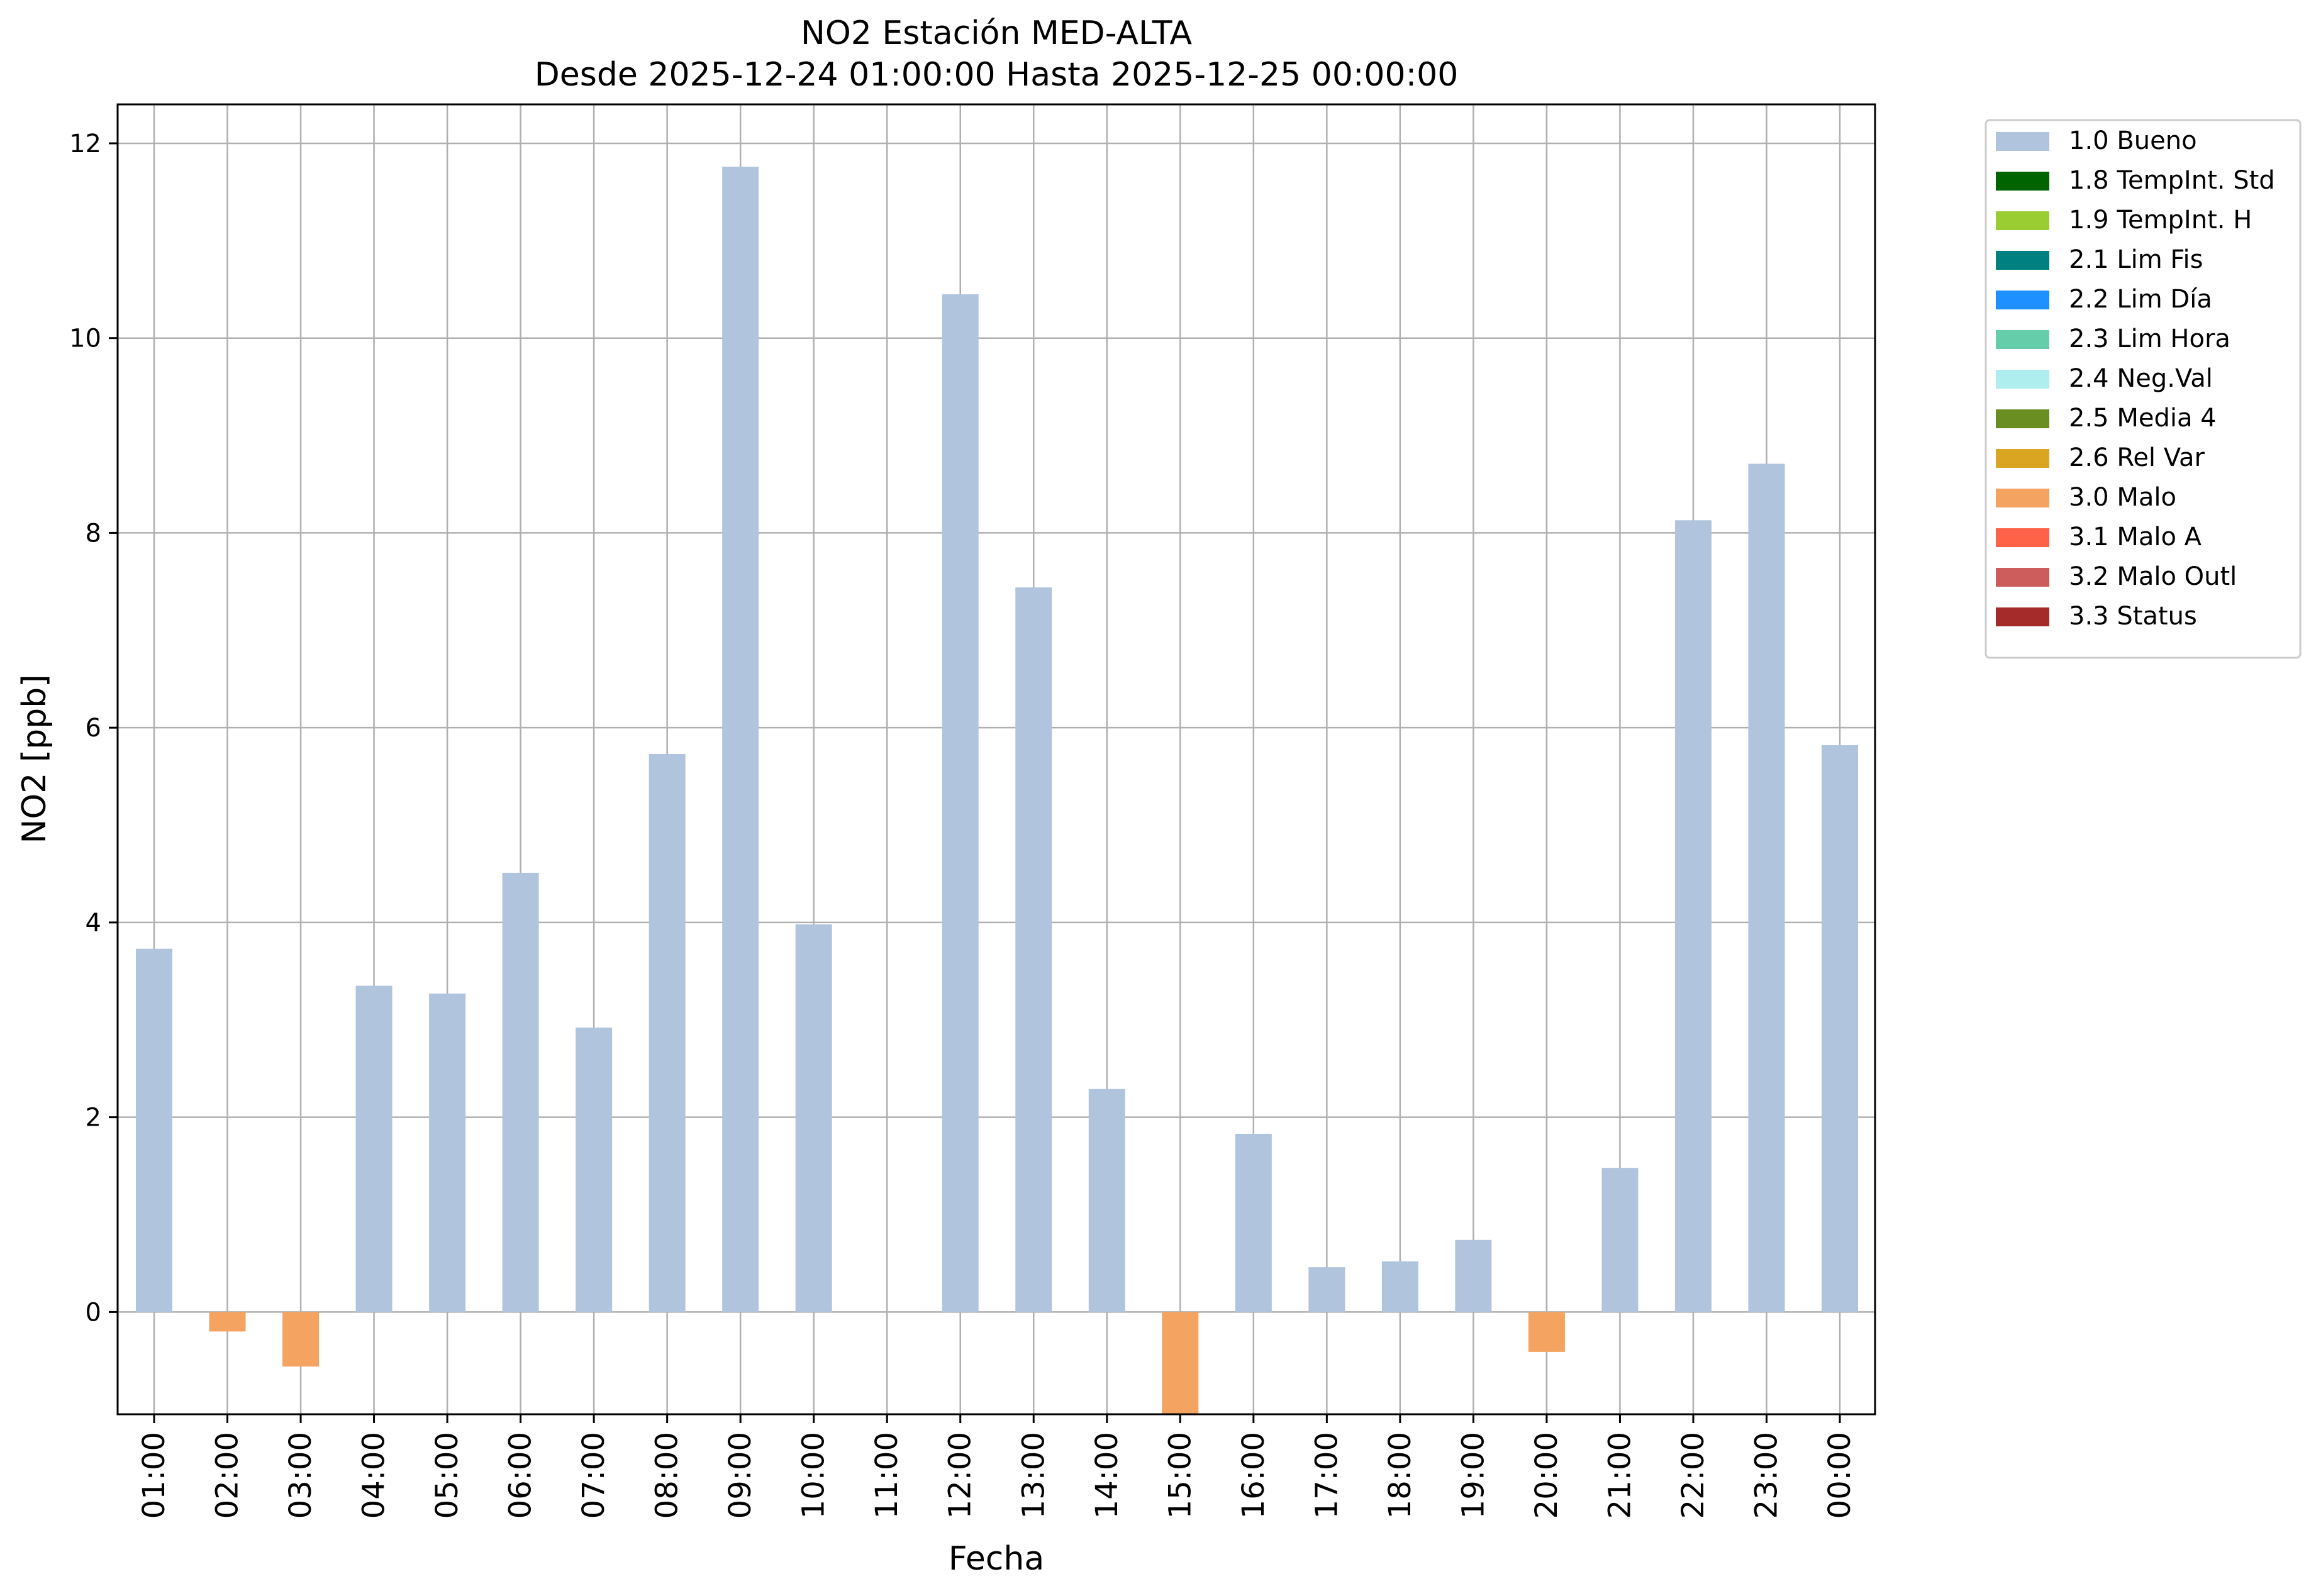 This screenshot has width=2316, height=1596. What do you see at coordinates (2137, 458) in the screenshot?
I see `legend-label: 2.6 Rel Var` at bounding box center [2137, 458].